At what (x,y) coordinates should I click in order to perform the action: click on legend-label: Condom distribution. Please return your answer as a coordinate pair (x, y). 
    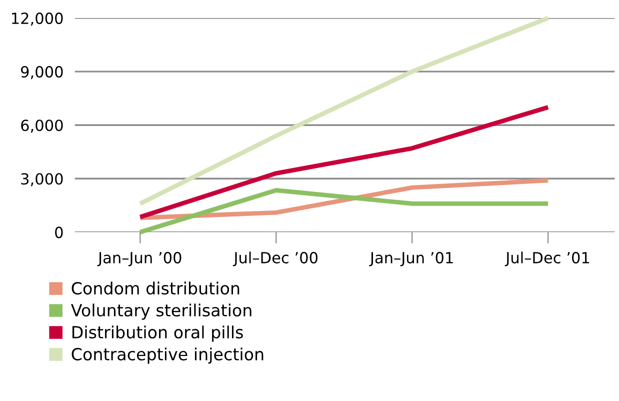
    Looking at the image, I should click on (156, 288).